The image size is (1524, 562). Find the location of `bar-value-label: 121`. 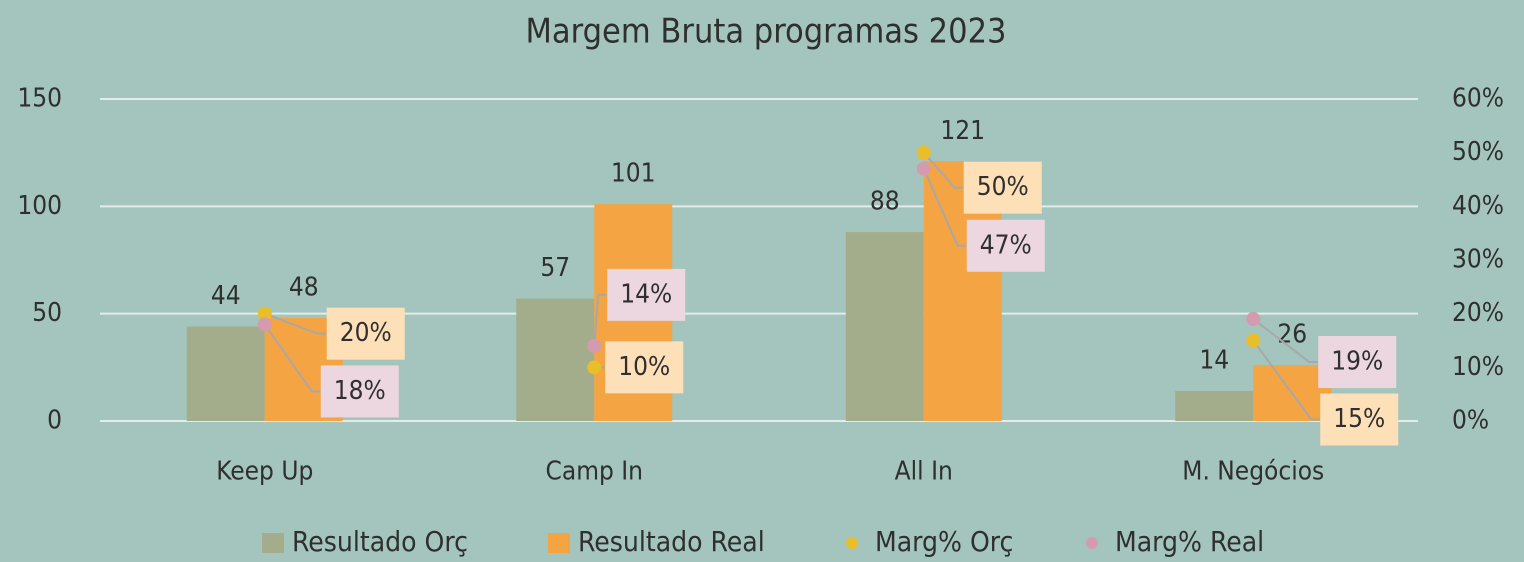

bar-value-label: 121 is located at coordinates (962, 131).